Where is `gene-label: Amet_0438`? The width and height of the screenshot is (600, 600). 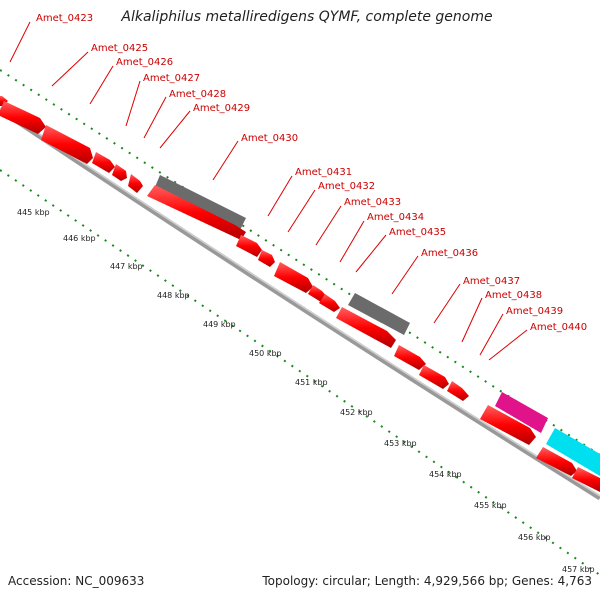 gene-label: Amet_0438 is located at coordinates (513, 295).